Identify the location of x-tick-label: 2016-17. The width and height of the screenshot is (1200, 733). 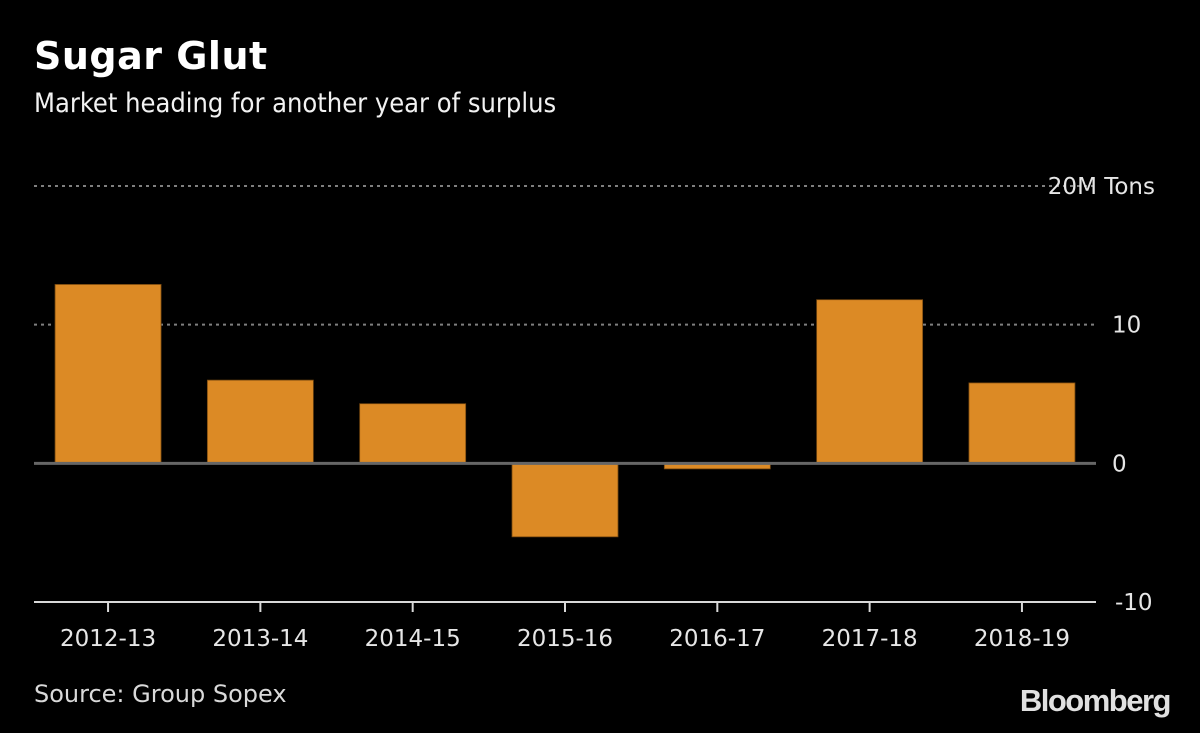
(717, 639).